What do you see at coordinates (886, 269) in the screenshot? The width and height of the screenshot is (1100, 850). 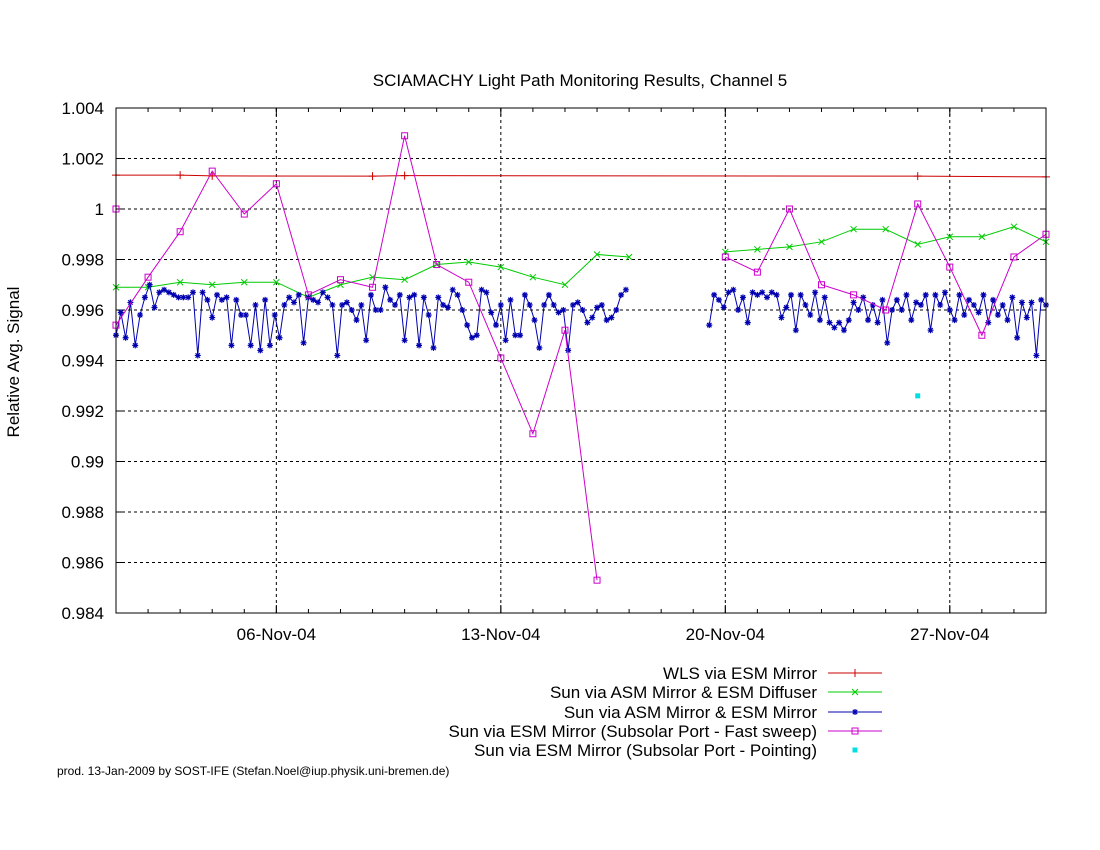 I see `series-line` at bounding box center [886, 269].